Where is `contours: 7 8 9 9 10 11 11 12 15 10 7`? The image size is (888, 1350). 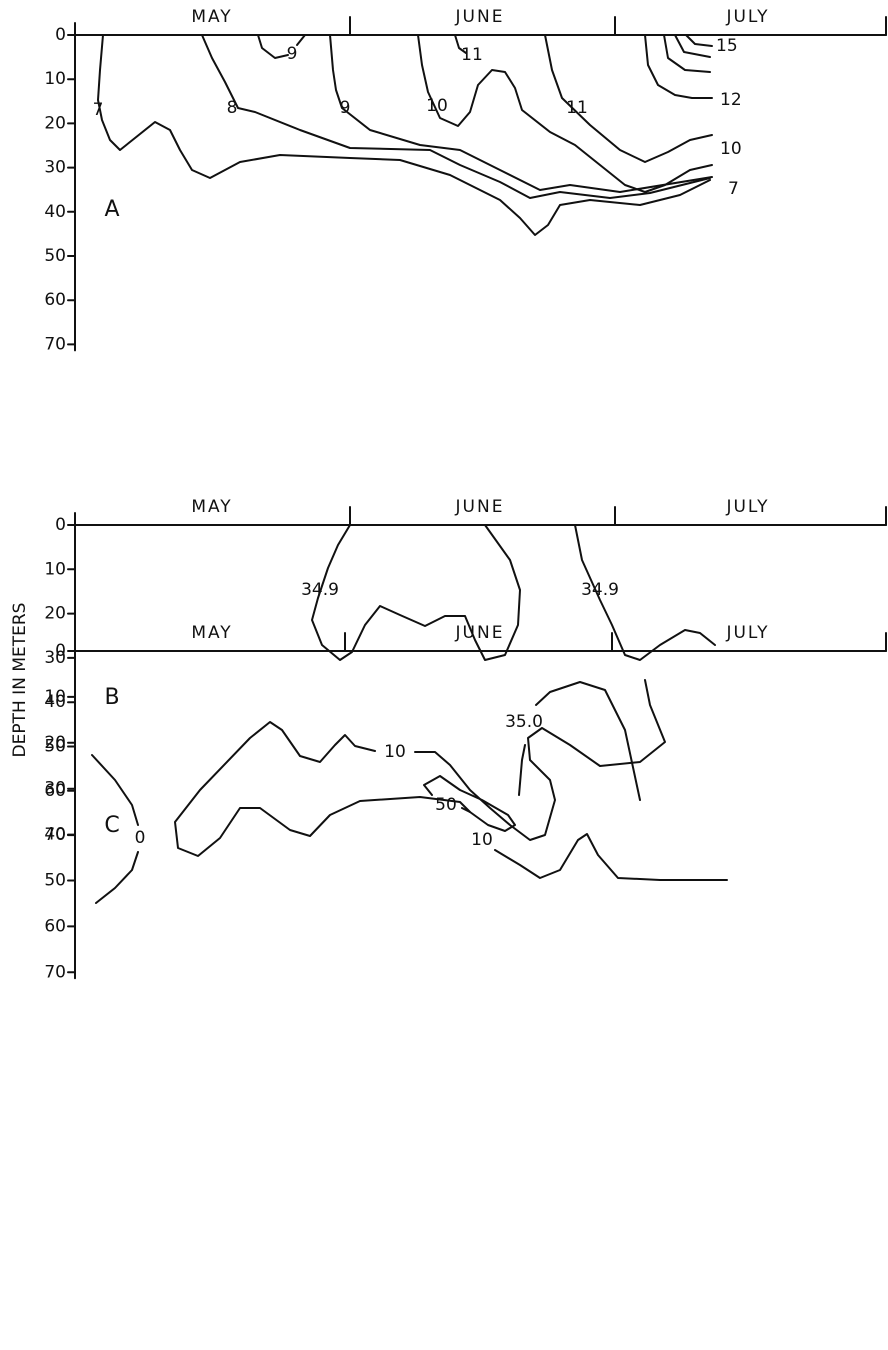
contours: 7 8 9 9 10 11 11 12 15 10 7 is located at coordinates (417, 135).